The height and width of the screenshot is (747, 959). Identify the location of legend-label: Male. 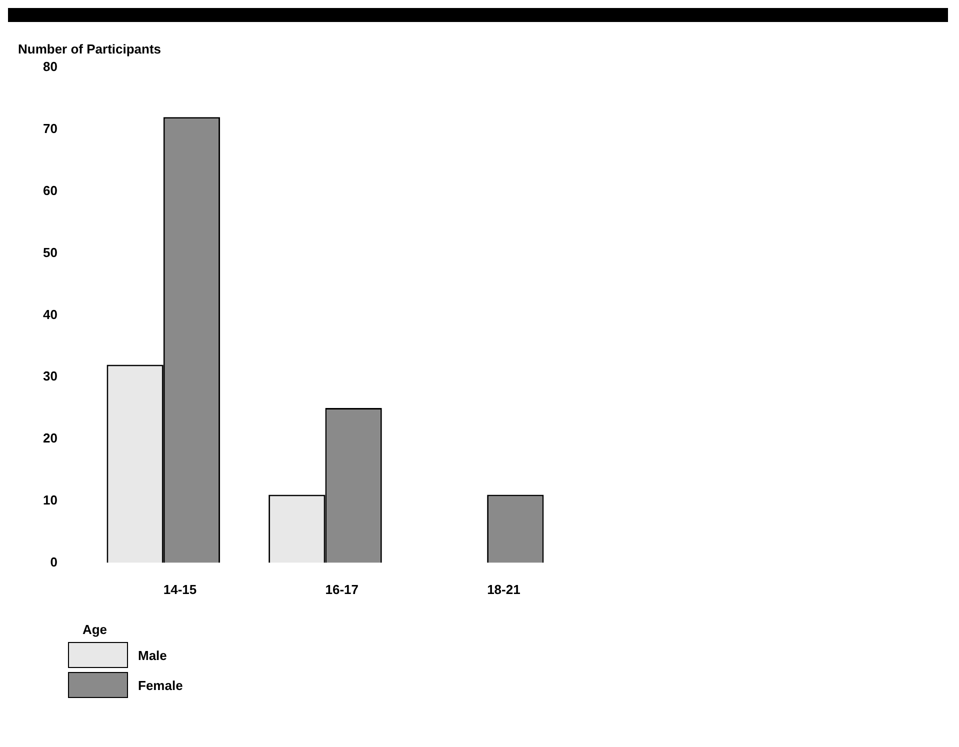
(152, 655).